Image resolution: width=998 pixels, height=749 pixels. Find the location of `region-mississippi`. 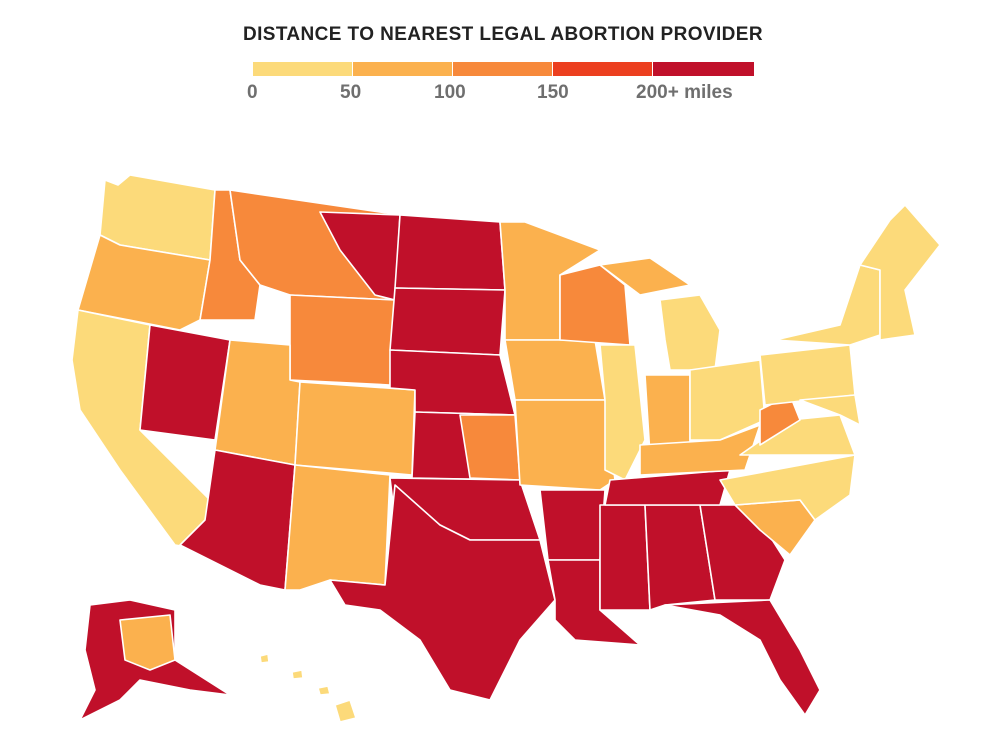

region-mississippi is located at coordinates (625, 557).